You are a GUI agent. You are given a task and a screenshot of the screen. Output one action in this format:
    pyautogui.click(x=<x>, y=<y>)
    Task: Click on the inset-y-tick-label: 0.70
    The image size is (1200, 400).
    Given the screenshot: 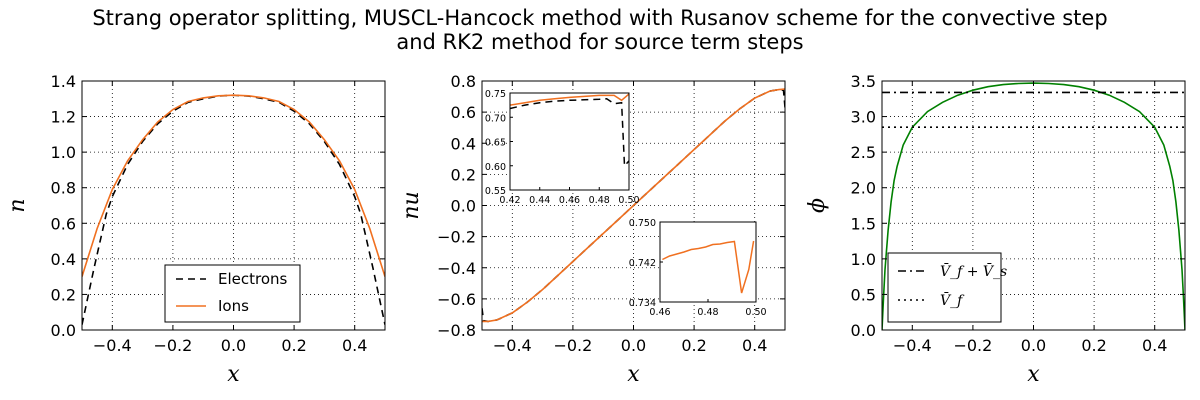 What is the action you would take?
    pyautogui.click(x=495, y=118)
    